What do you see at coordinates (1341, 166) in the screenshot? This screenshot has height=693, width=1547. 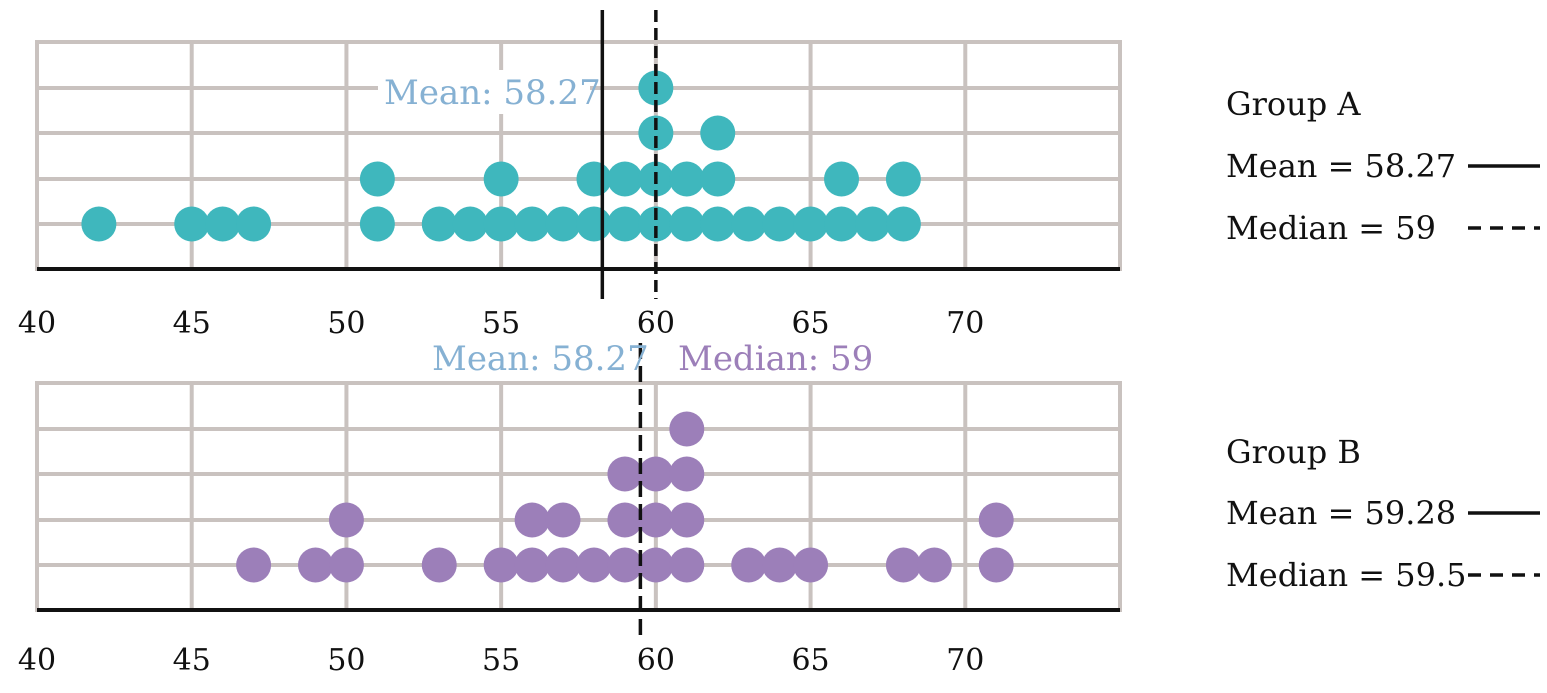 I see `legend-mean-label: Mean = 58.27` at bounding box center [1341, 166].